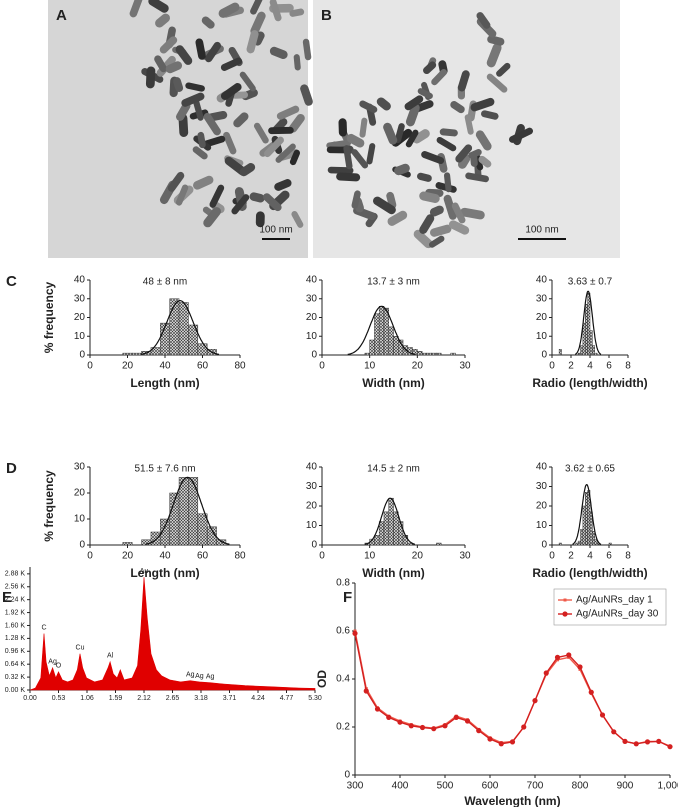 The width and height of the screenshot is (678, 807). What do you see at coordinates (110, 656) in the screenshot?
I see `peak-label: Al` at bounding box center [110, 656].